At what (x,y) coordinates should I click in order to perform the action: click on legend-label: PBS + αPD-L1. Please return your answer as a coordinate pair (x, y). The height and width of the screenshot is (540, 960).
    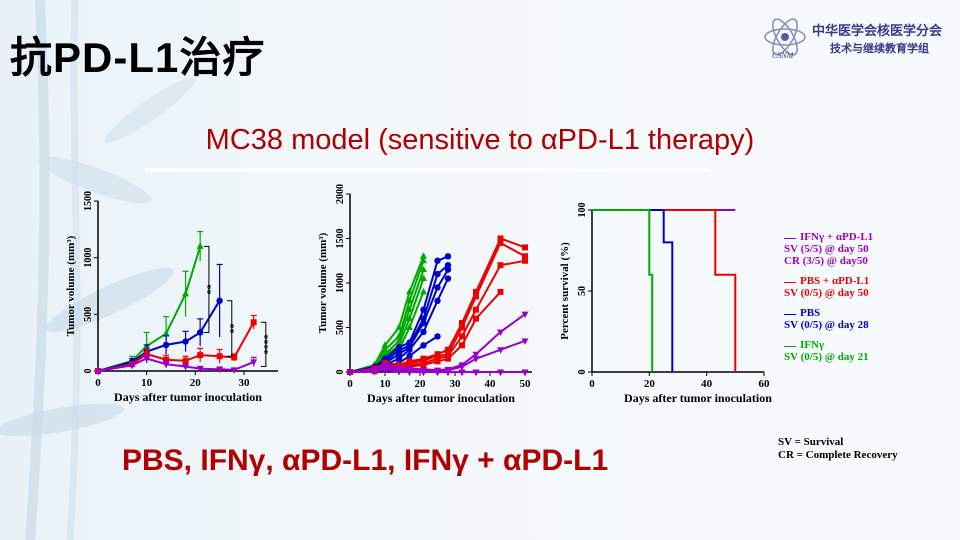
    Looking at the image, I should click on (835, 281).